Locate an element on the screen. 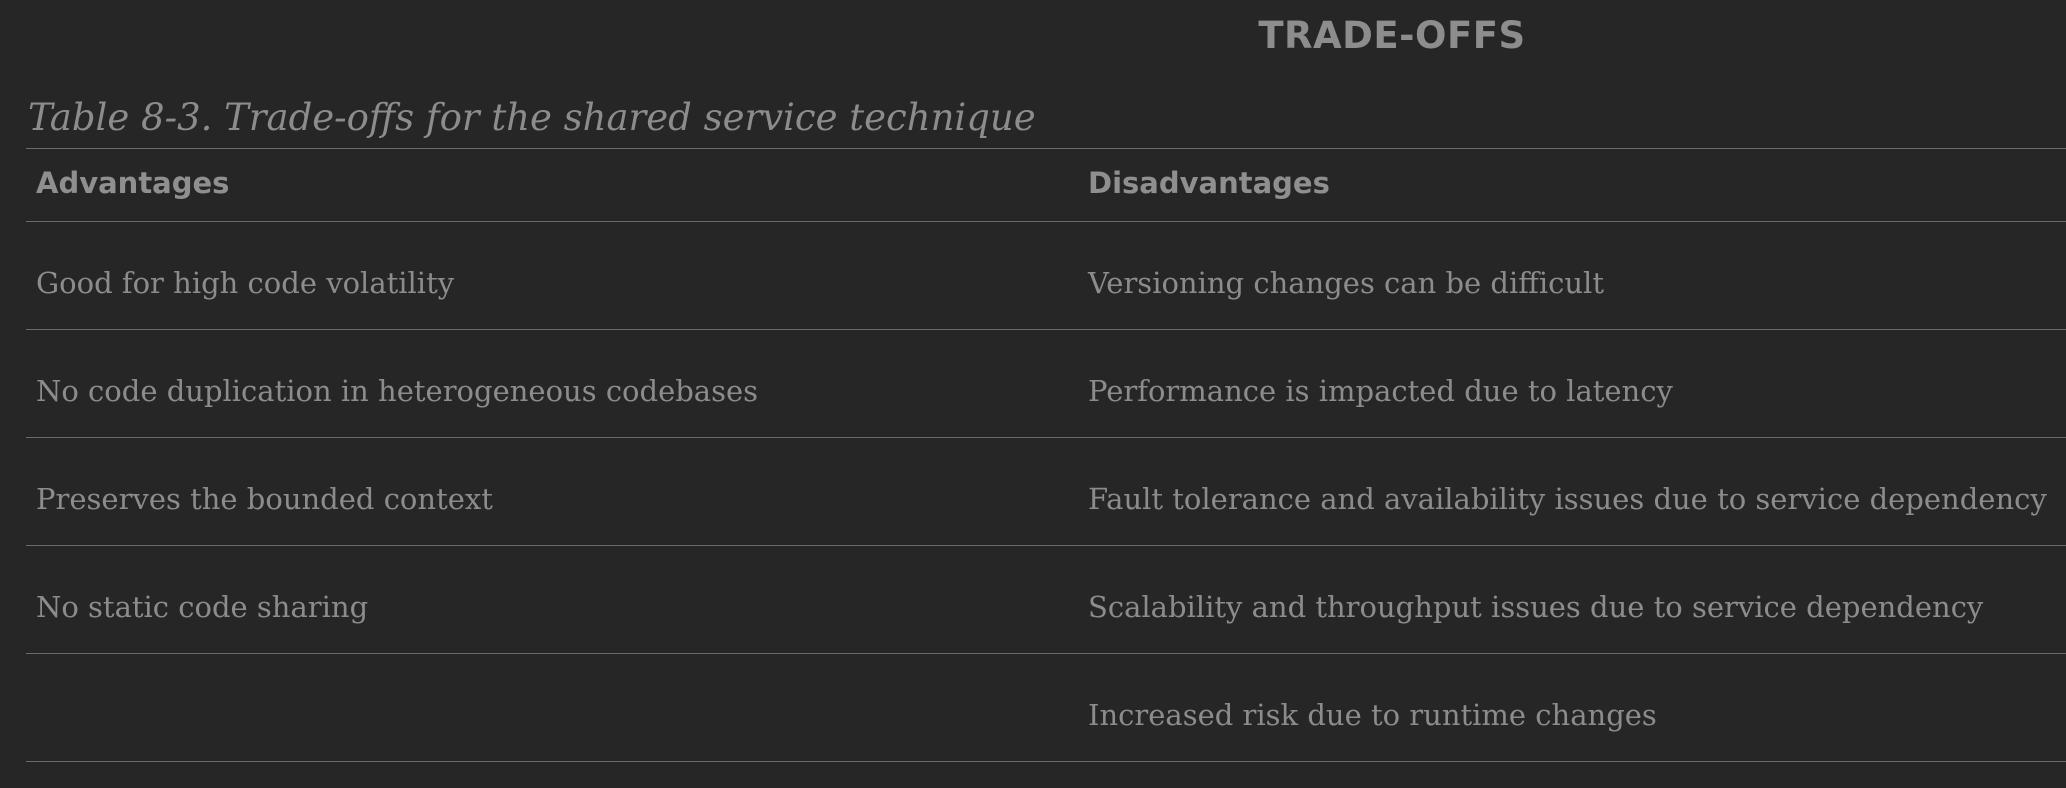  table-cell-disadvantage: Increased risk due to runtime changes is located at coordinates (1372, 715).